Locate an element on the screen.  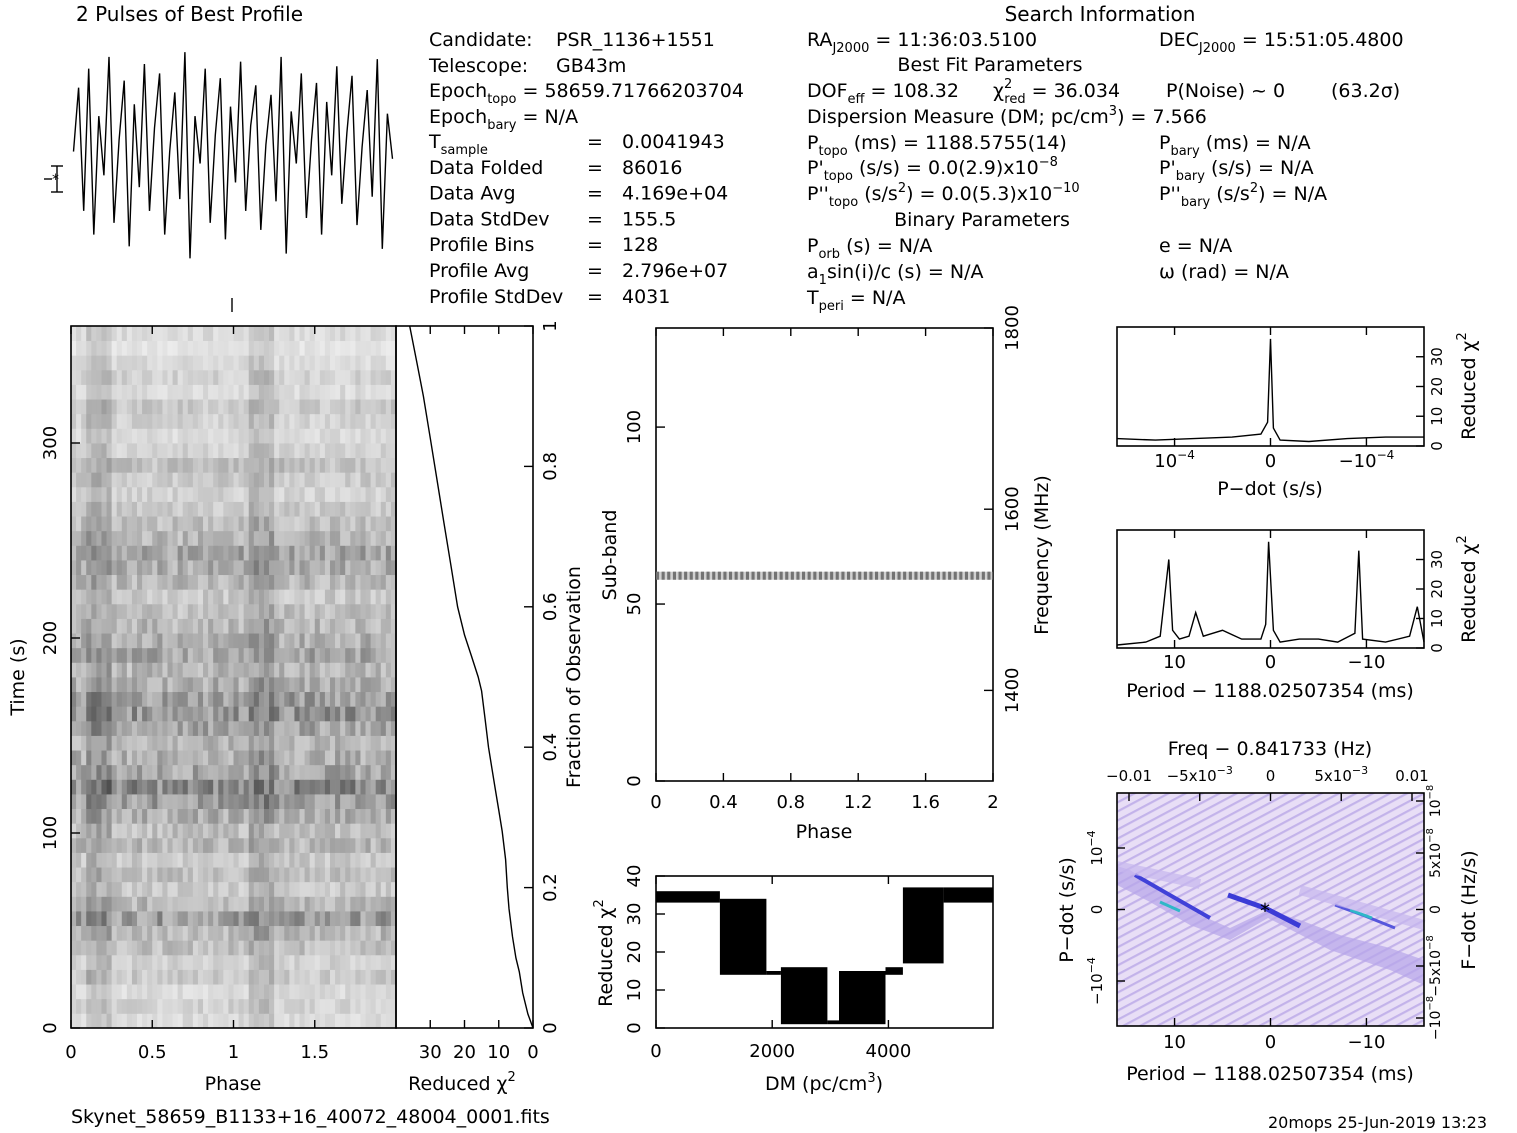
profile-title: 2 Pulses of Best Profile is located at coordinates (189, 14).